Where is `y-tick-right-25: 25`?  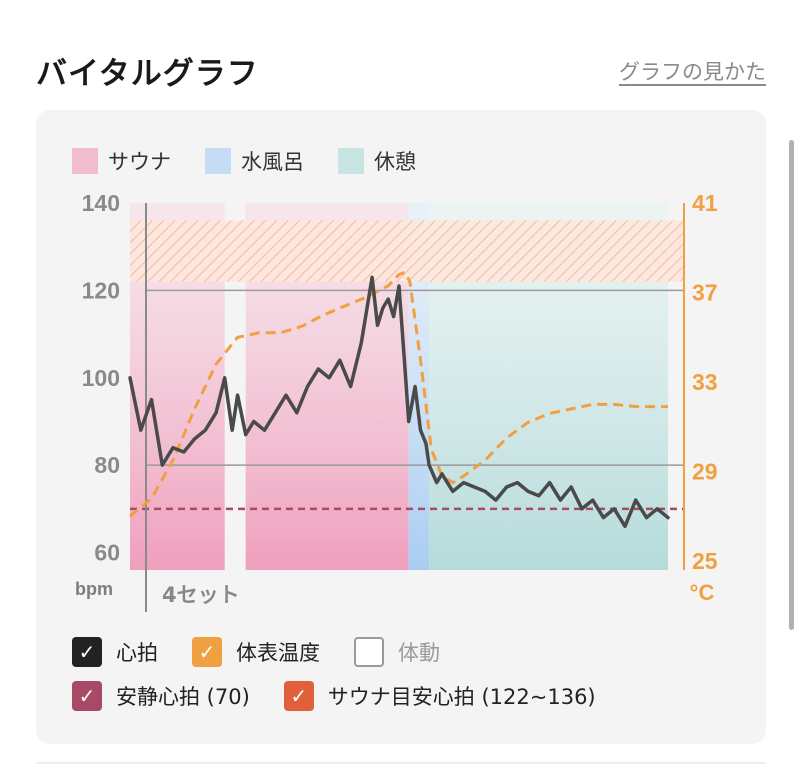 y-tick-right-25: 25 is located at coordinates (705, 561).